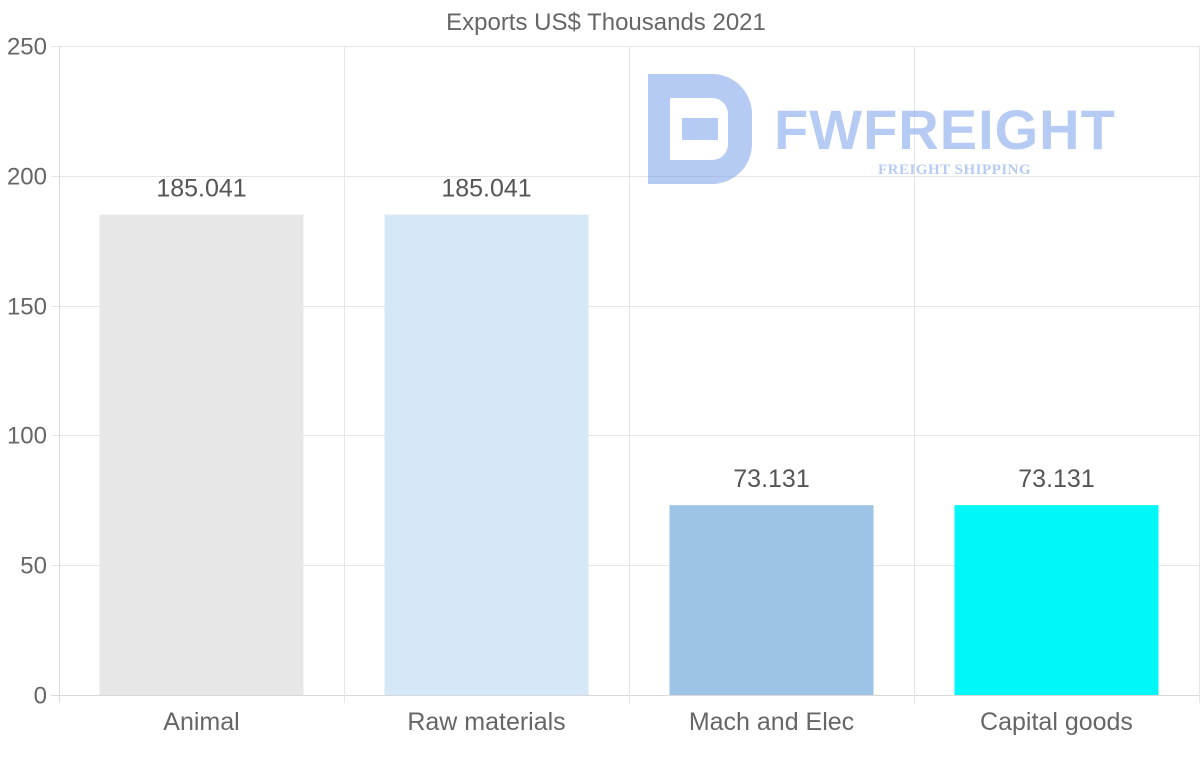  I want to click on x-tick-label: Raw materials, so click(486, 722).